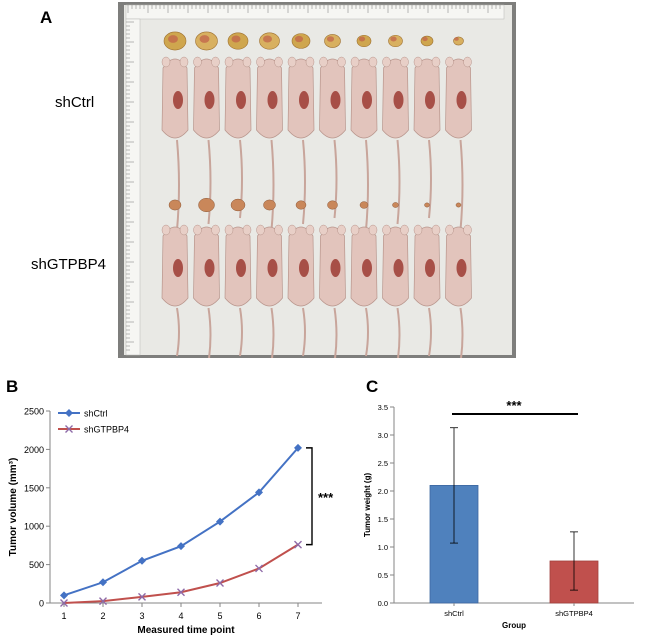 Image resolution: width=650 pixels, height=639 pixels. What do you see at coordinates (13, 507) in the screenshot?
I see `y-axis-title: Tumor volume (mm³)` at bounding box center [13, 507].